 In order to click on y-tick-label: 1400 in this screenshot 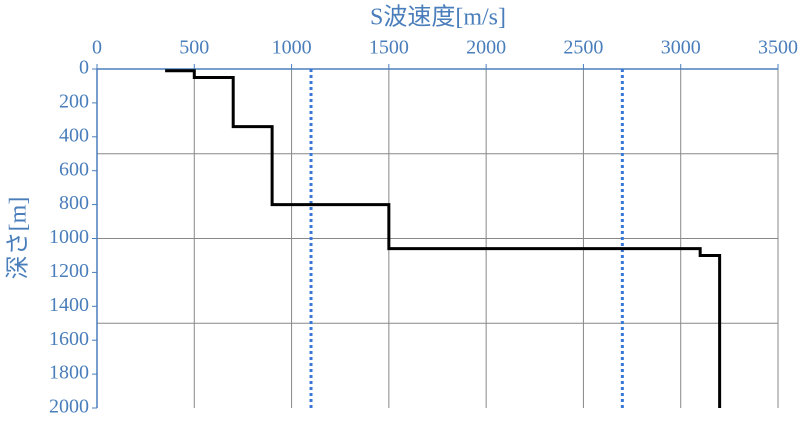, I will do `click(69, 305)`.